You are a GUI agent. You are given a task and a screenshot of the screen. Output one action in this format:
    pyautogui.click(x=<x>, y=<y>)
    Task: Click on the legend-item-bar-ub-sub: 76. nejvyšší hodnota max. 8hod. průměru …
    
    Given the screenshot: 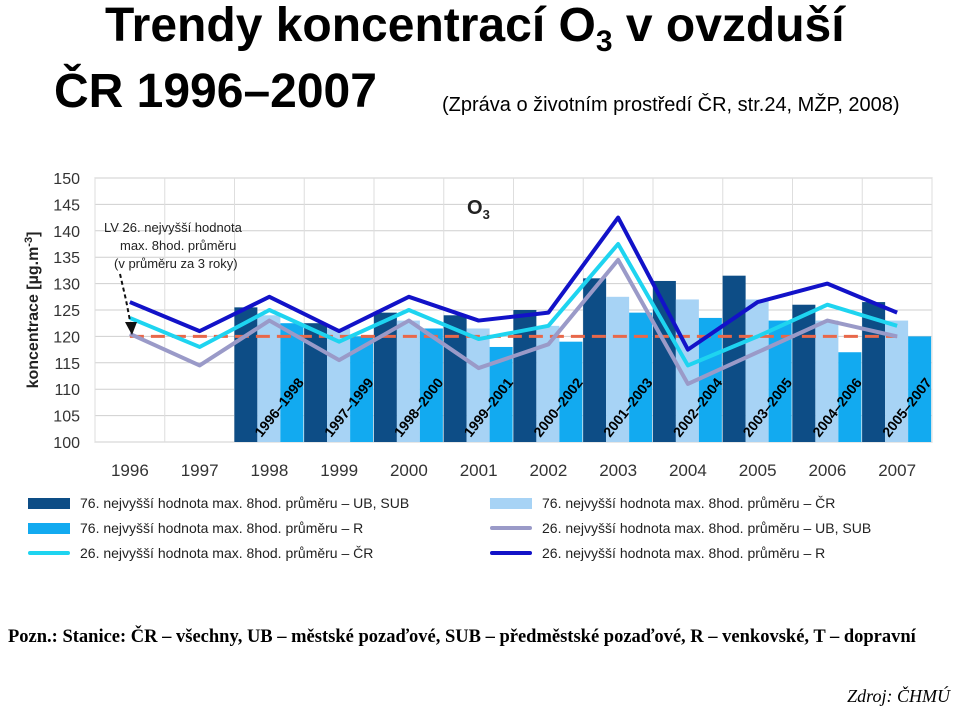 What is the action you would take?
    pyautogui.click(x=218, y=503)
    